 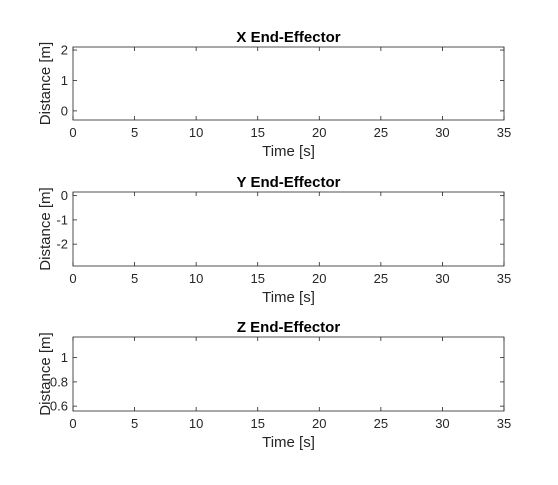 I want to click on x-x-tick-label: 10, so click(x=196, y=132).